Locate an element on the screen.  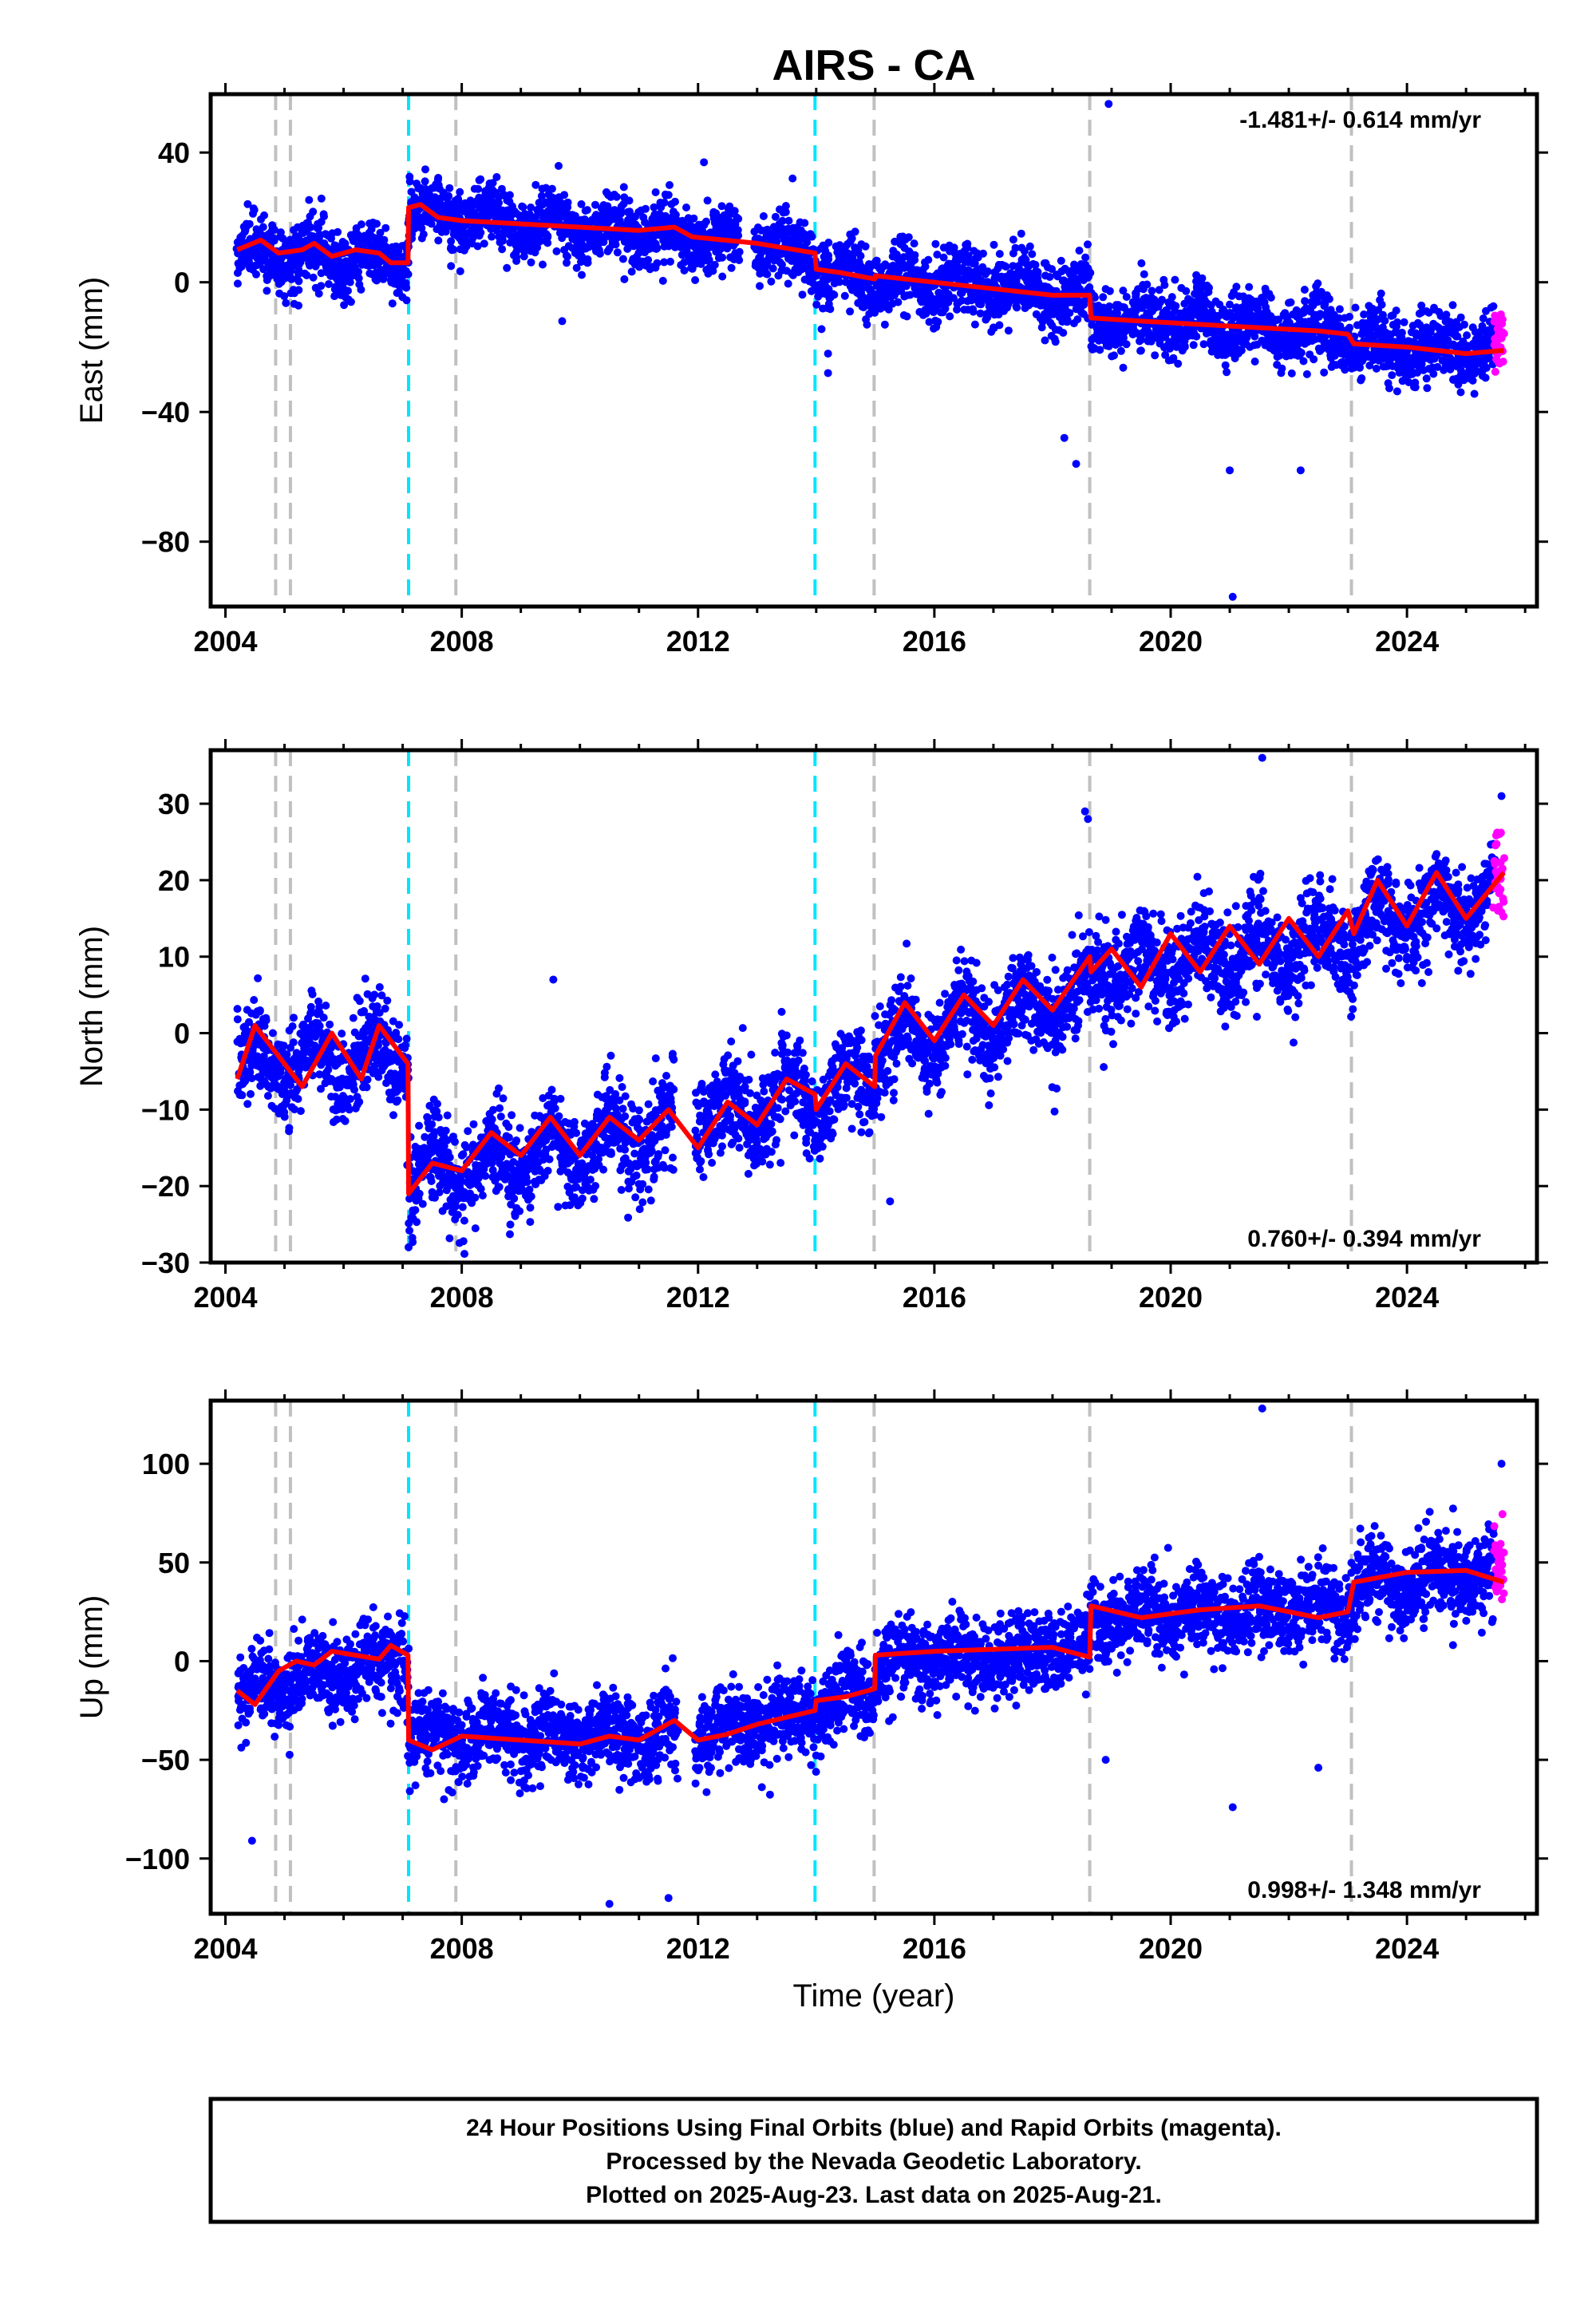
rapid-orbit-point is located at coordinates (1503, 362).